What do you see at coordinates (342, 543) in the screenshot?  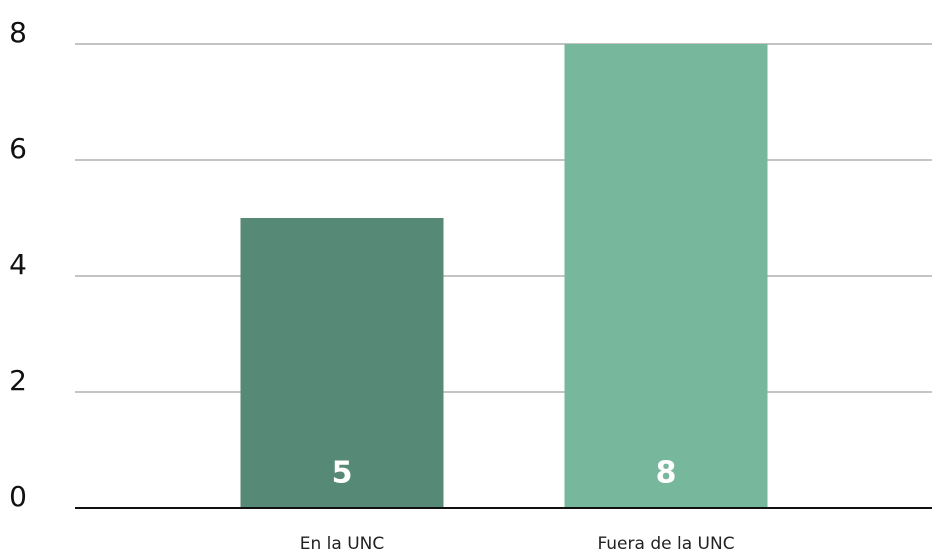 I see `x-tick-label: En la UNC` at bounding box center [342, 543].